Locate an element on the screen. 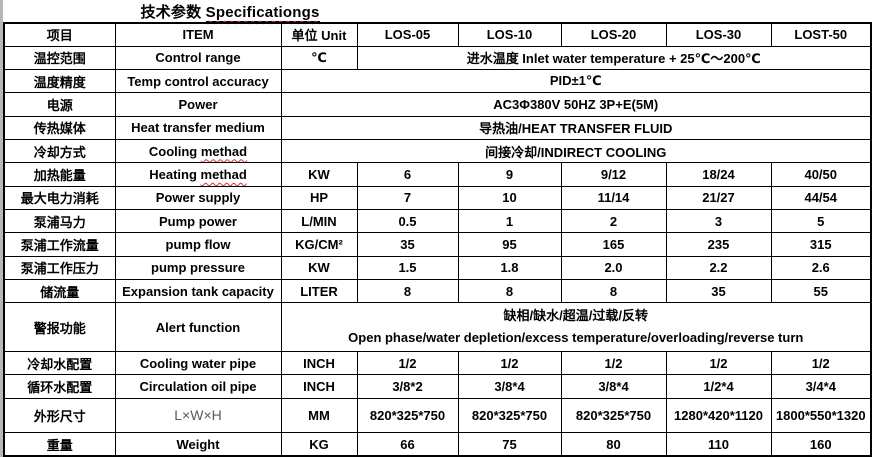  row-label-en: pump pressure is located at coordinates (198, 267).